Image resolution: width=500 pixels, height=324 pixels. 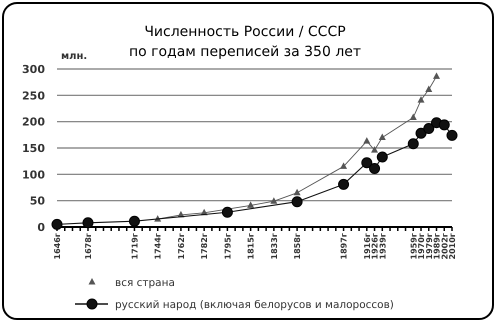 What do you see at coordinates (34, 95) in the screenshot?
I see `y-tick-label: 250` at bounding box center [34, 95].